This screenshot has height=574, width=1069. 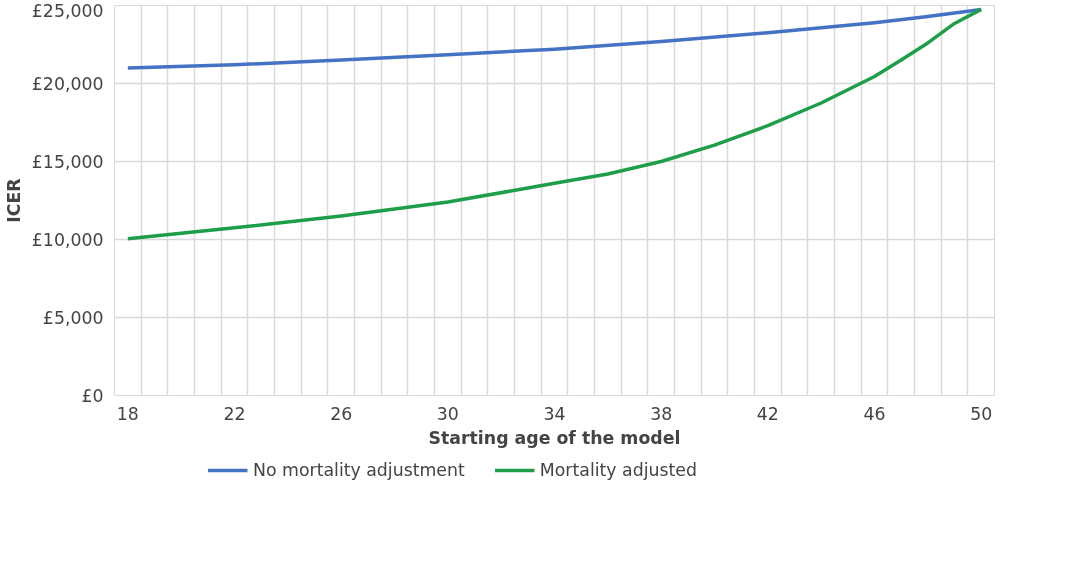 What do you see at coordinates (13, 200) in the screenshot?
I see `y-axis-title: ICER` at bounding box center [13, 200].